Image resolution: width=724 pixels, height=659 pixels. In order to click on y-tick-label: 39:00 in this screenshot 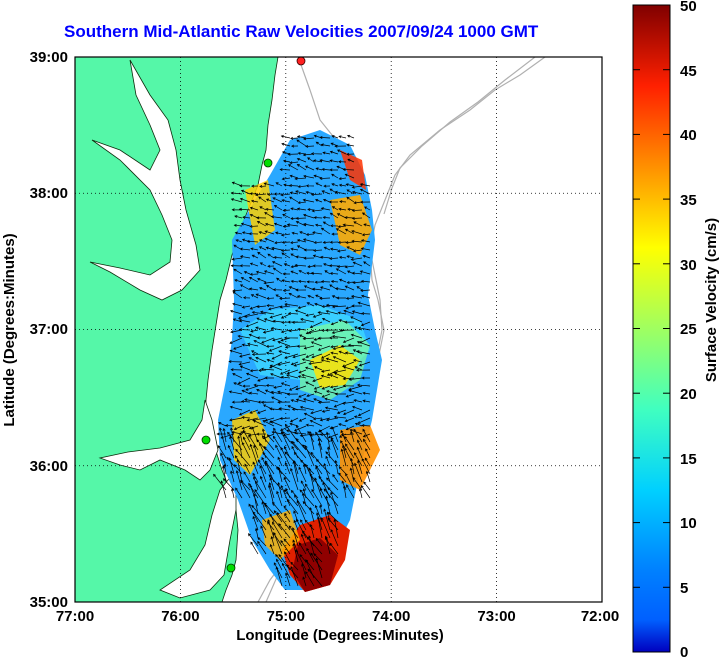, I will do `click(49, 57)`.